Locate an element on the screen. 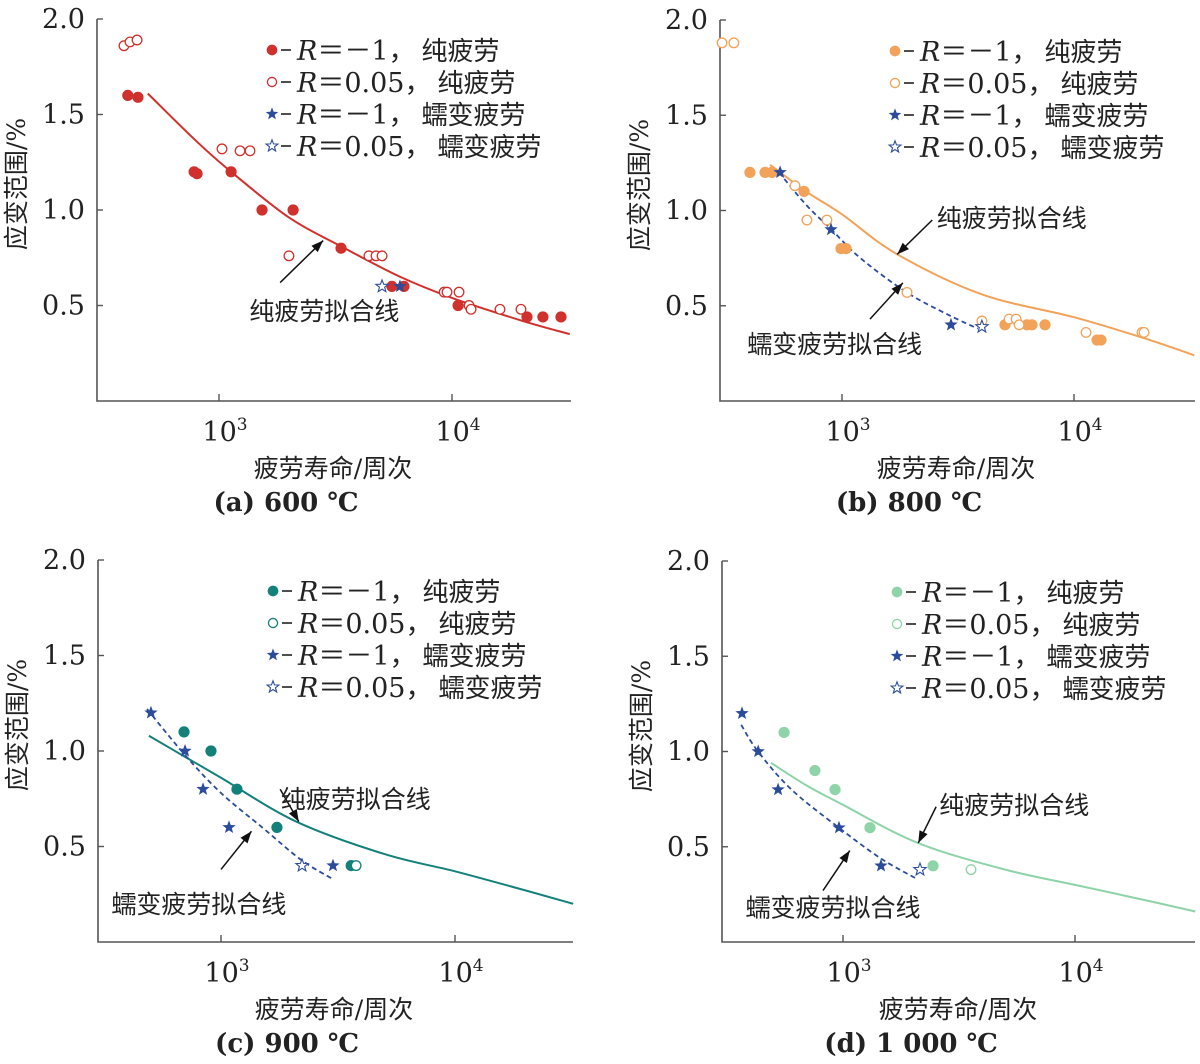 The height and width of the screenshot is (1064, 1200). panel-caption: (d) 1 000 ℃ is located at coordinates (910, 1044).